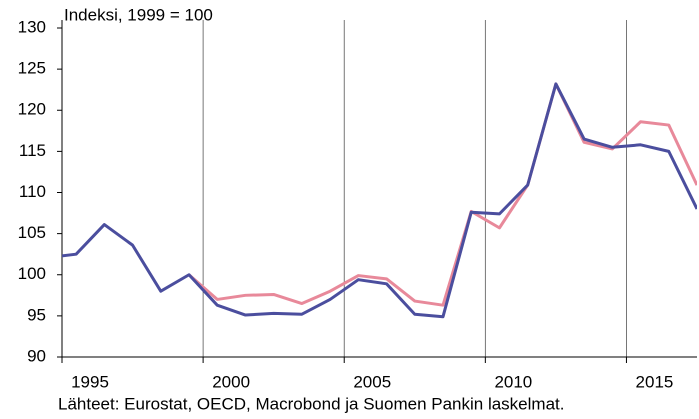 The height and width of the screenshot is (419, 699). I want to click on x-tick-label: 2015, so click(655, 381).